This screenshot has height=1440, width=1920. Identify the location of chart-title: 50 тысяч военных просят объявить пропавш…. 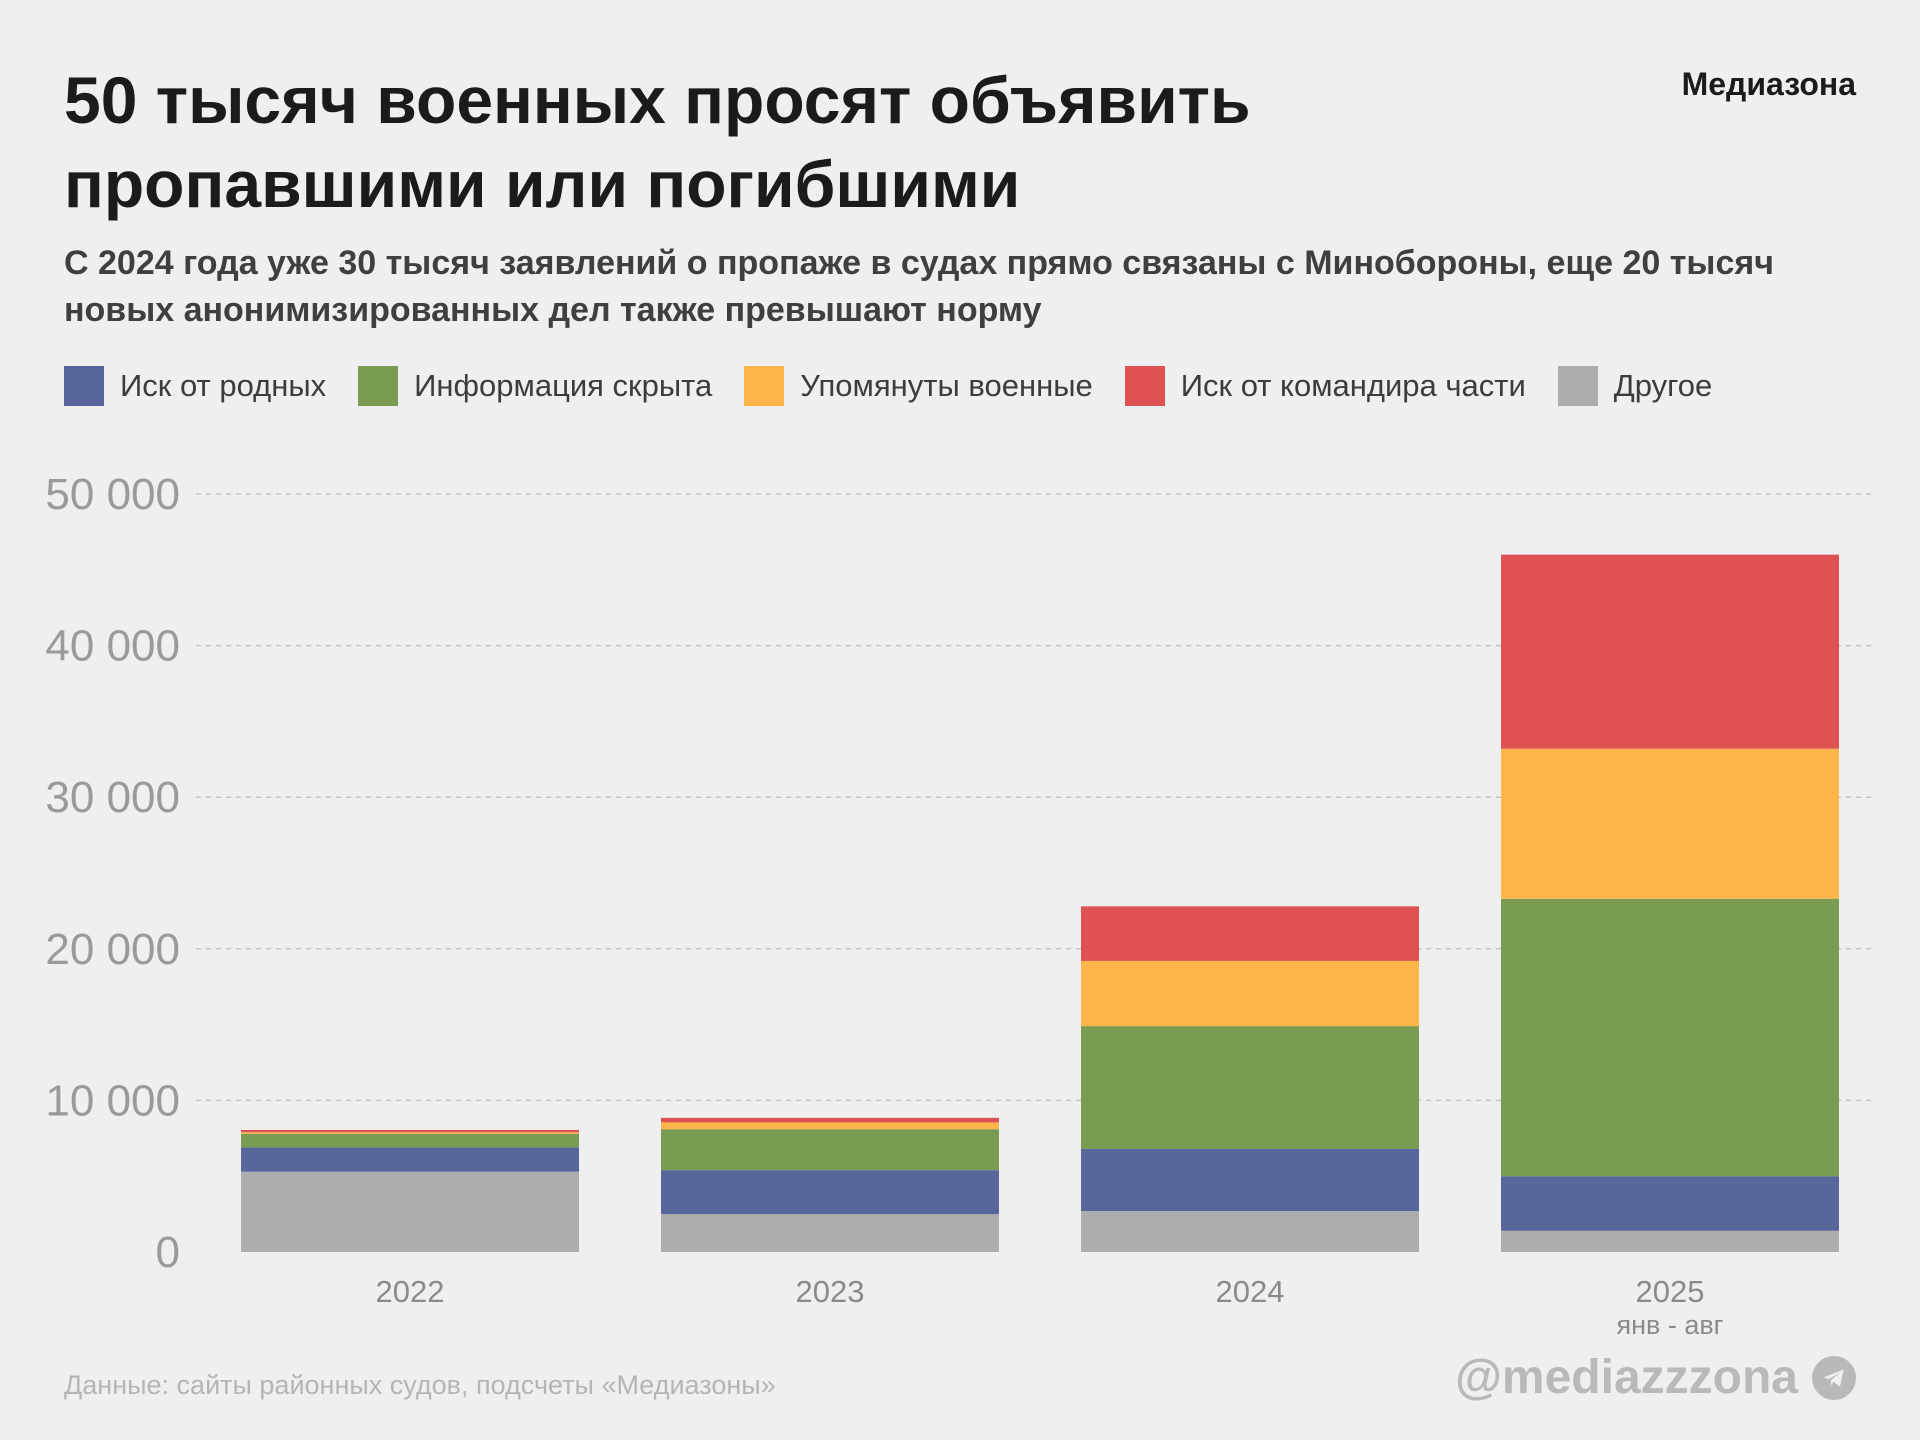
(657, 142).